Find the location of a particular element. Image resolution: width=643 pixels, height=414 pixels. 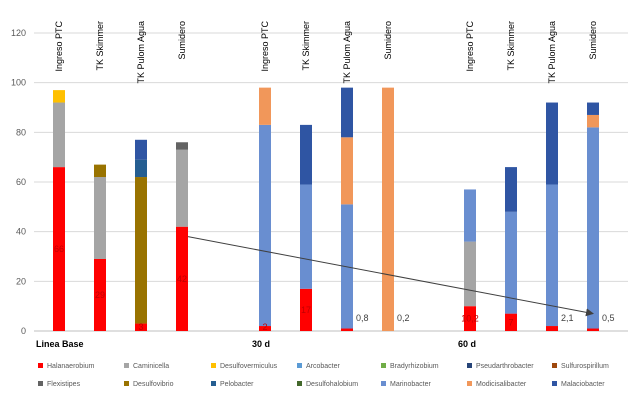

legend-label: Desulfovibrio is located at coordinates (153, 384).